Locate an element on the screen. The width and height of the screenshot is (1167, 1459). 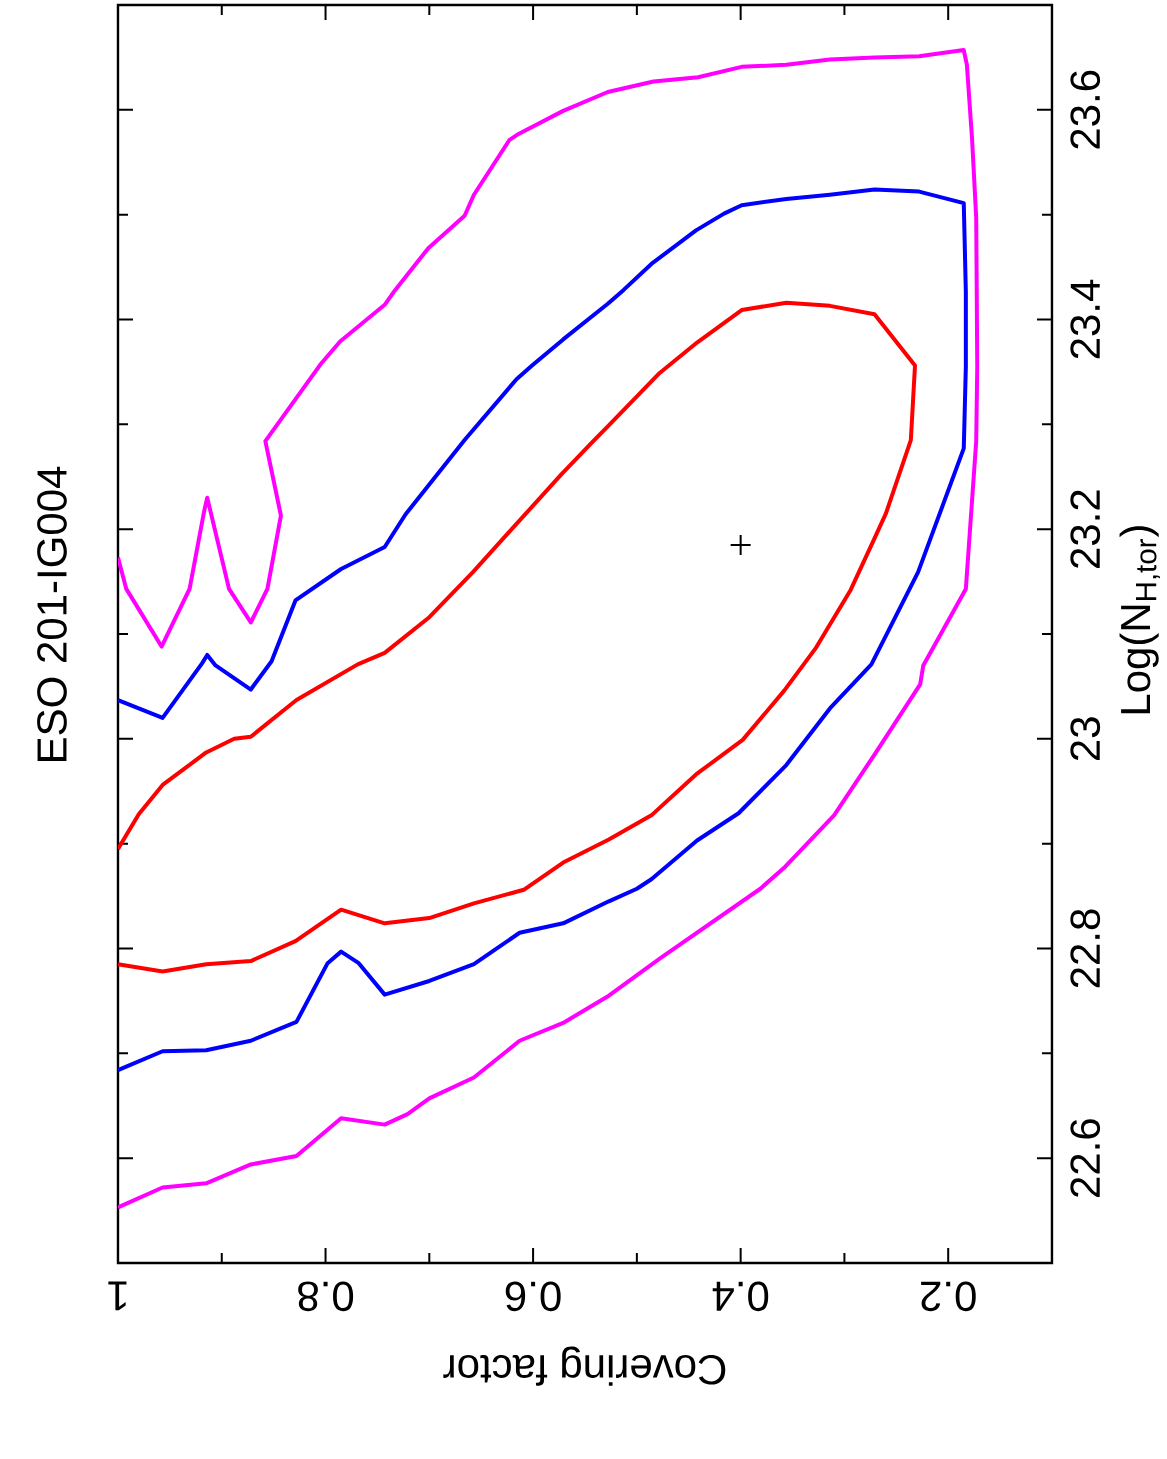
y-tick-label: 23.6 is located at coordinates (1085, 109).